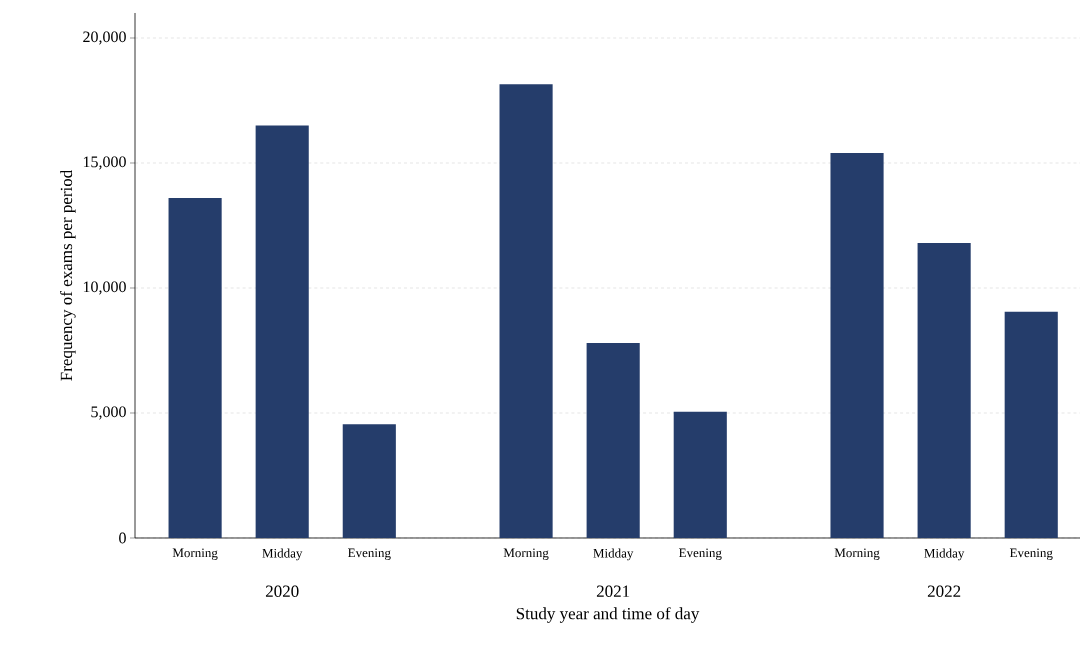  Describe the element at coordinates (104, 163) in the screenshot. I see `y-tick-label: 15,000` at that location.